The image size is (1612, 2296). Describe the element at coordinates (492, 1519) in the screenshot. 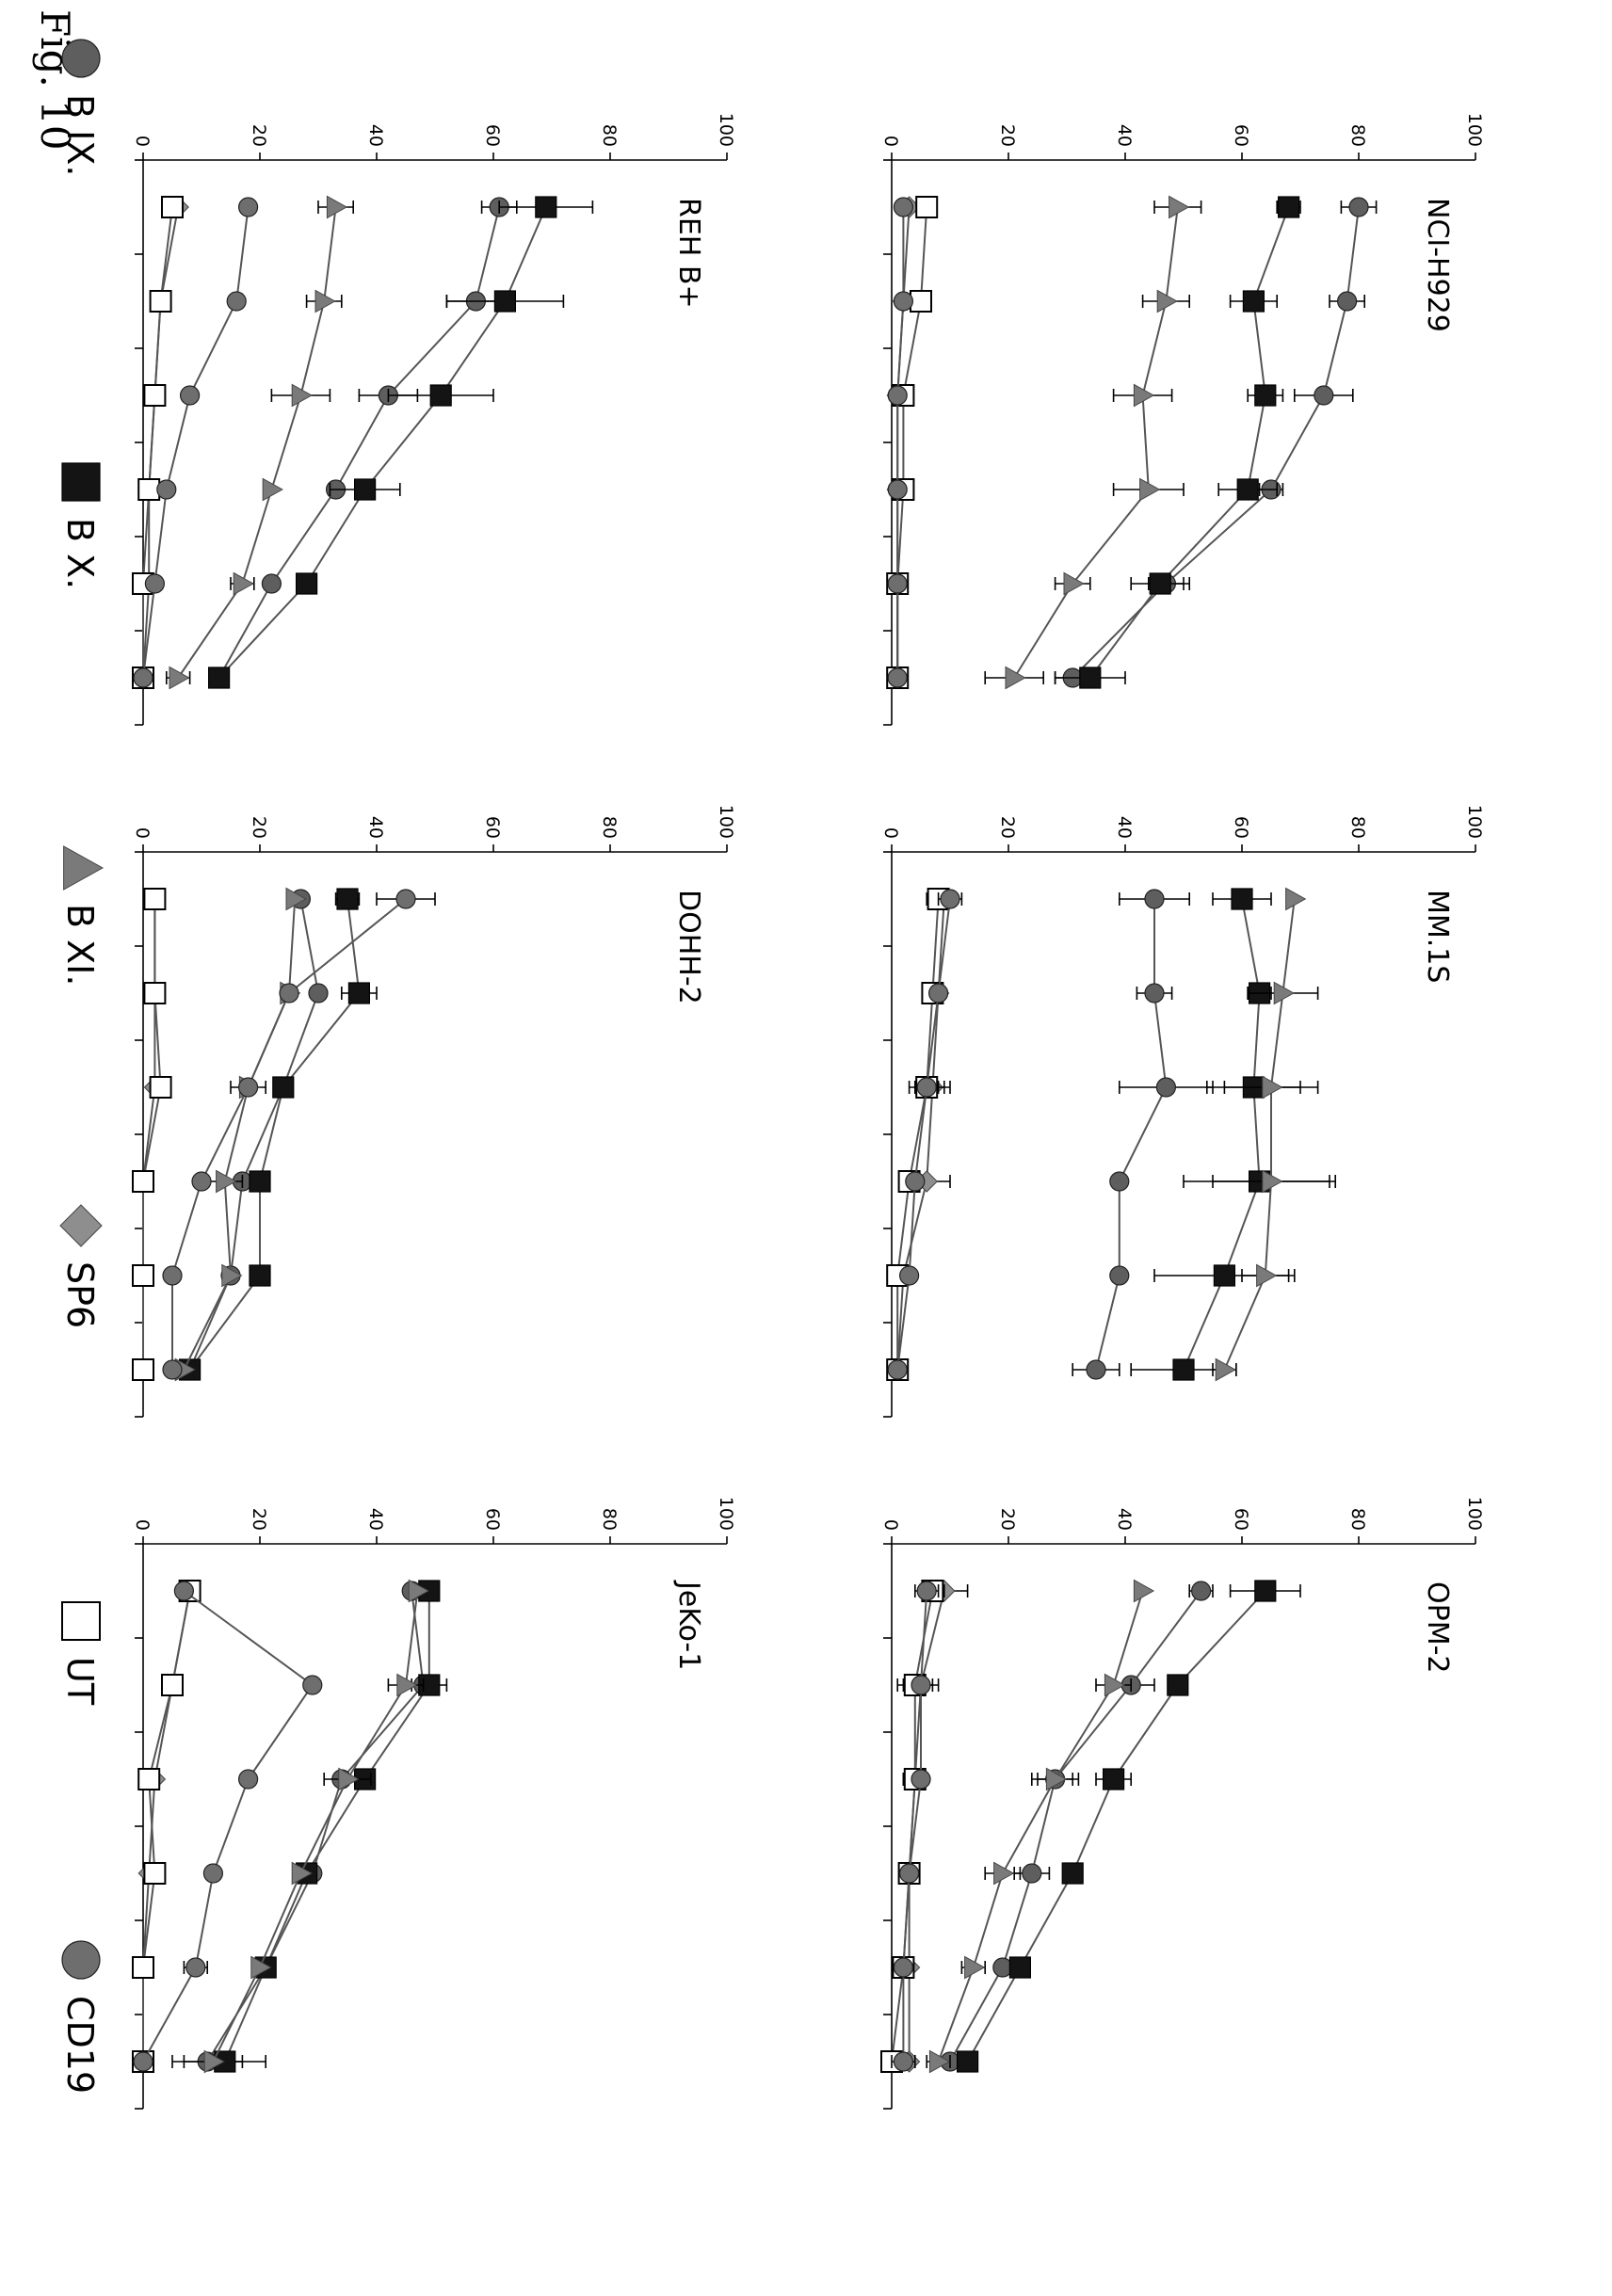

I see `y-tick-label: 60` at that location.